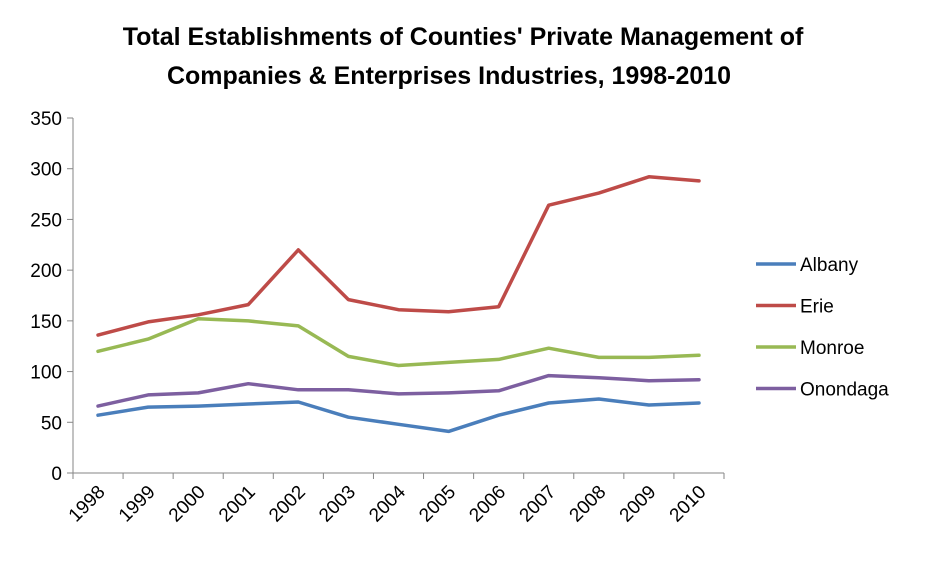  What do you see at coordinates (588, 504) in the screenshot?
I see `x-tick-label: 2008` at bounding box center [588, 504].